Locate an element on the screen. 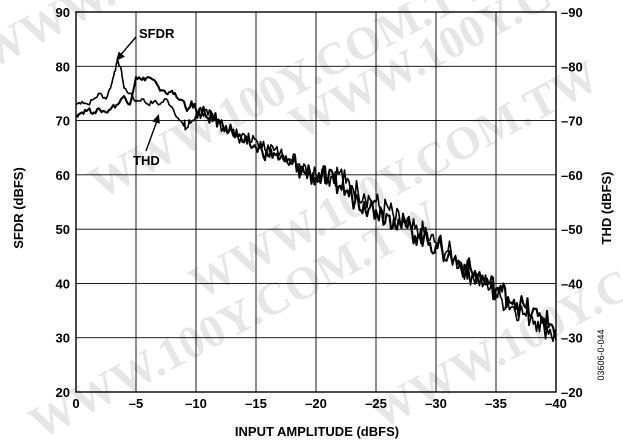 This screenshot has height=444, width=623. x-tick-label: 0 is located at coordinates (75, 403).